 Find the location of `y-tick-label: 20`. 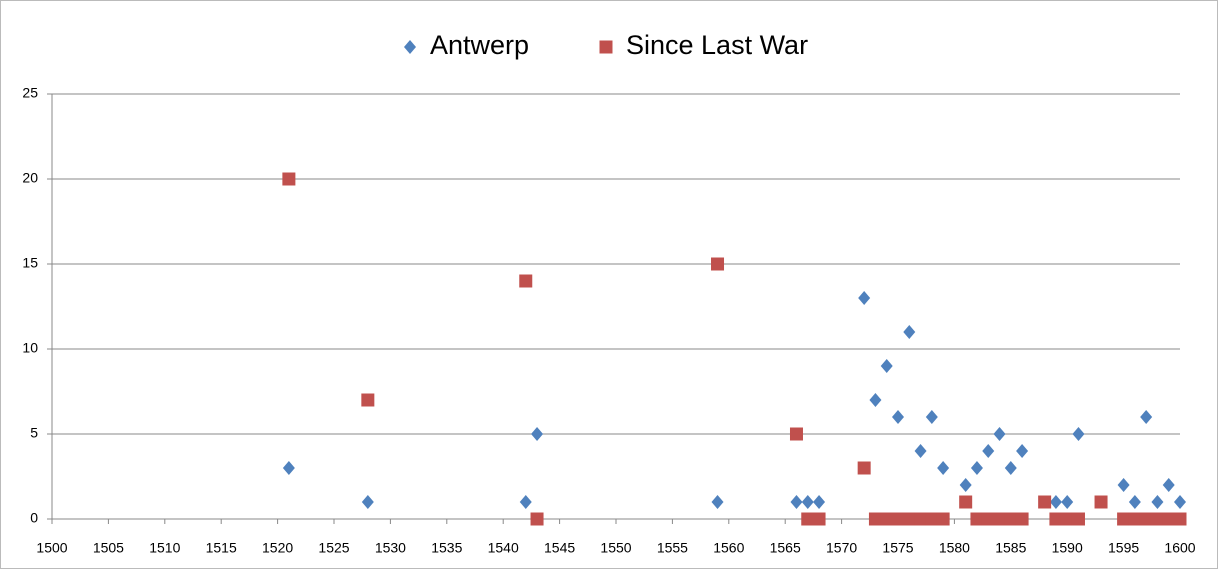

y-tick-label: 20 is located at coordinates (30, 178).